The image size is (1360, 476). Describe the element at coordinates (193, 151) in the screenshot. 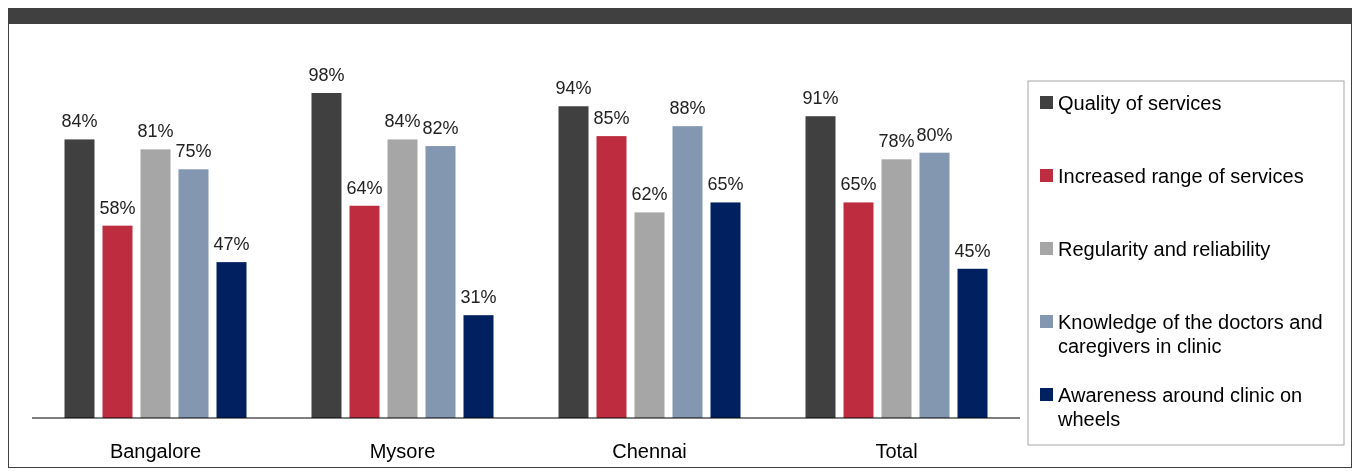

I see `data-label: 75%` at that location.